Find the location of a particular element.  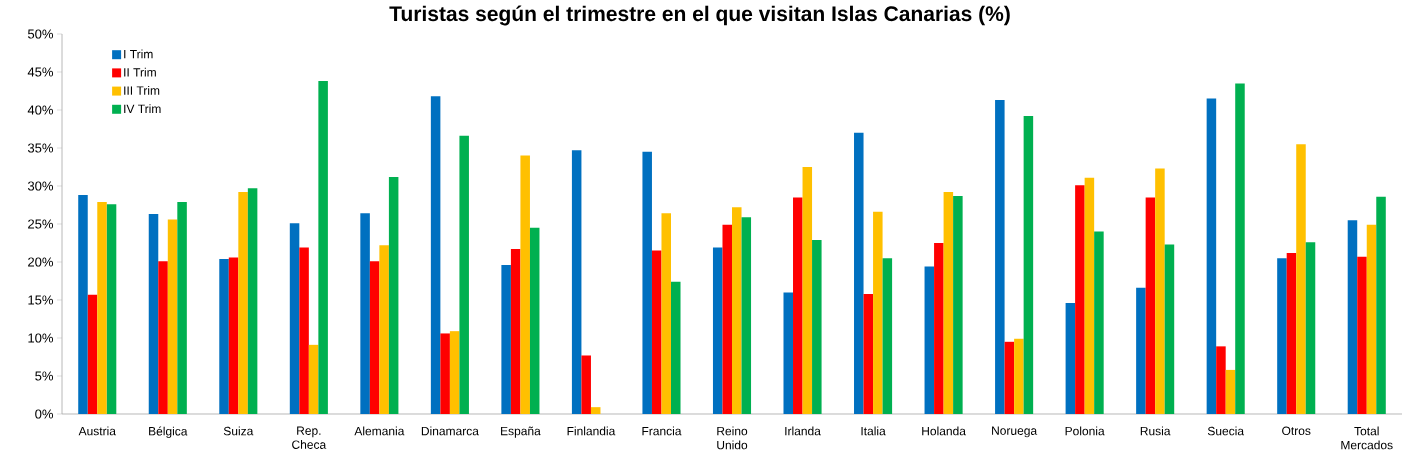

x-tick-label: Alemania is located at coordinates (379, 431).